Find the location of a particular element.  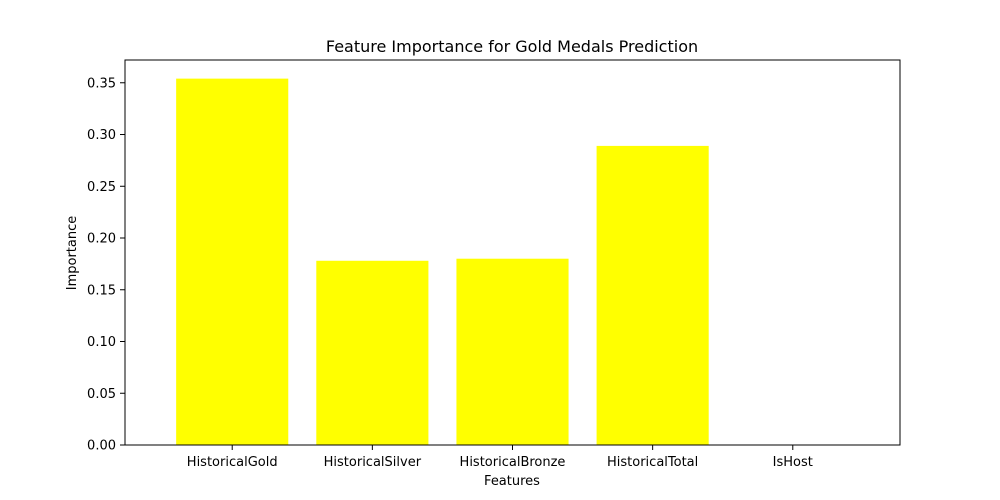

bar-historicalsilver is located at coordinates (372, 352).